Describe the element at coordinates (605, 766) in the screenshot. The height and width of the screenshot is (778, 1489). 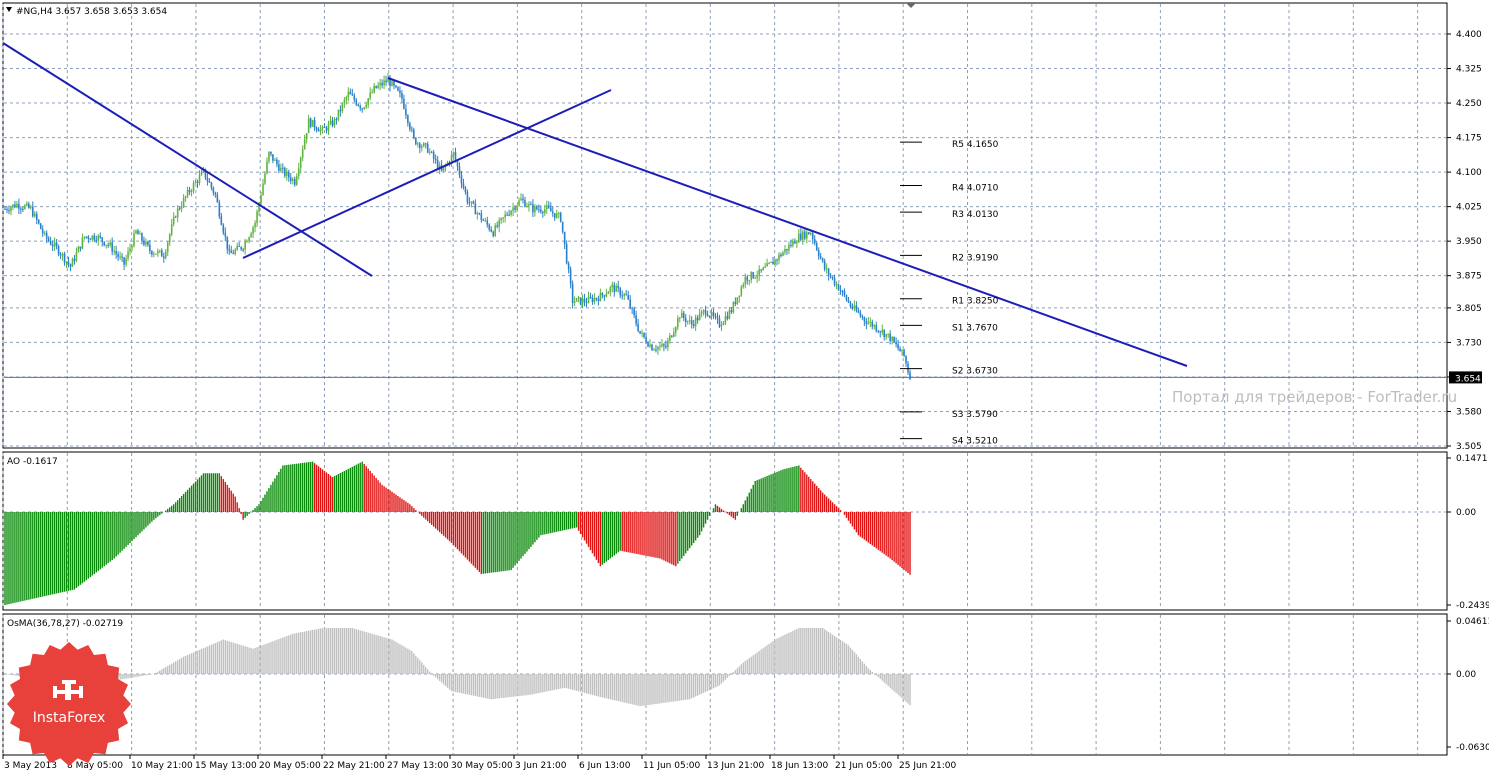
I see `x-axis-tick-label: 6 Jun 13:00` at that location.